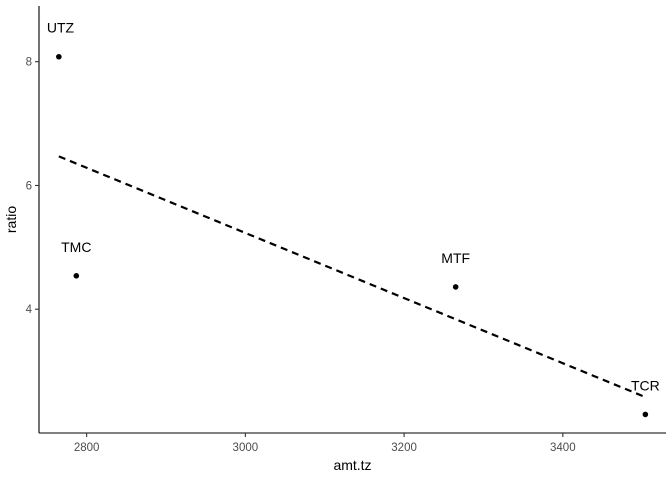  Describe the element at coordinates (87, 448) in the screenshot. I see `x-tick-label: 2800` at that location.